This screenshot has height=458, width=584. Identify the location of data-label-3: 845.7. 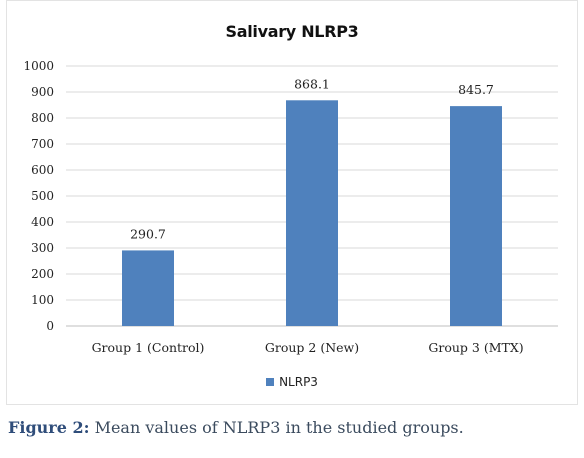
(476, 89).